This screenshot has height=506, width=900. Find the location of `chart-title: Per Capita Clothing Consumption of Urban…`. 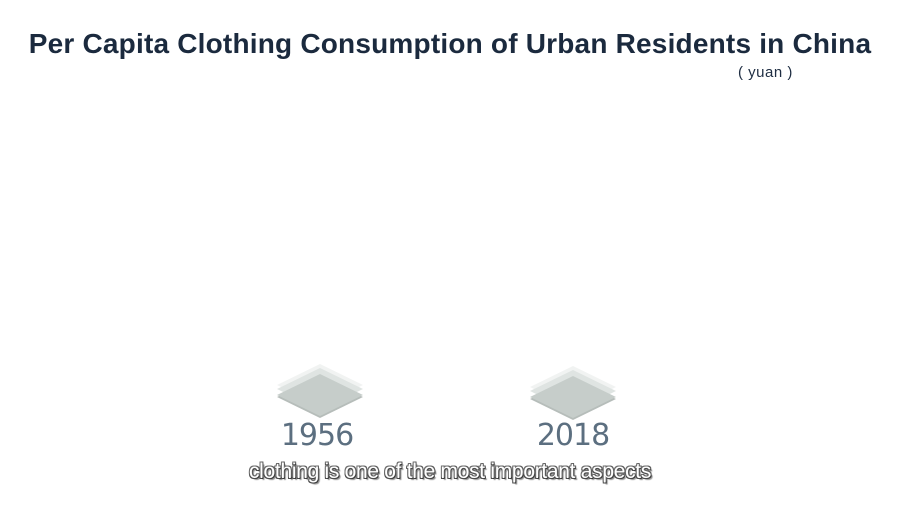

chart-title: Per Capita Clothing Consumption of Urban… is located at coordinates (450, 43).